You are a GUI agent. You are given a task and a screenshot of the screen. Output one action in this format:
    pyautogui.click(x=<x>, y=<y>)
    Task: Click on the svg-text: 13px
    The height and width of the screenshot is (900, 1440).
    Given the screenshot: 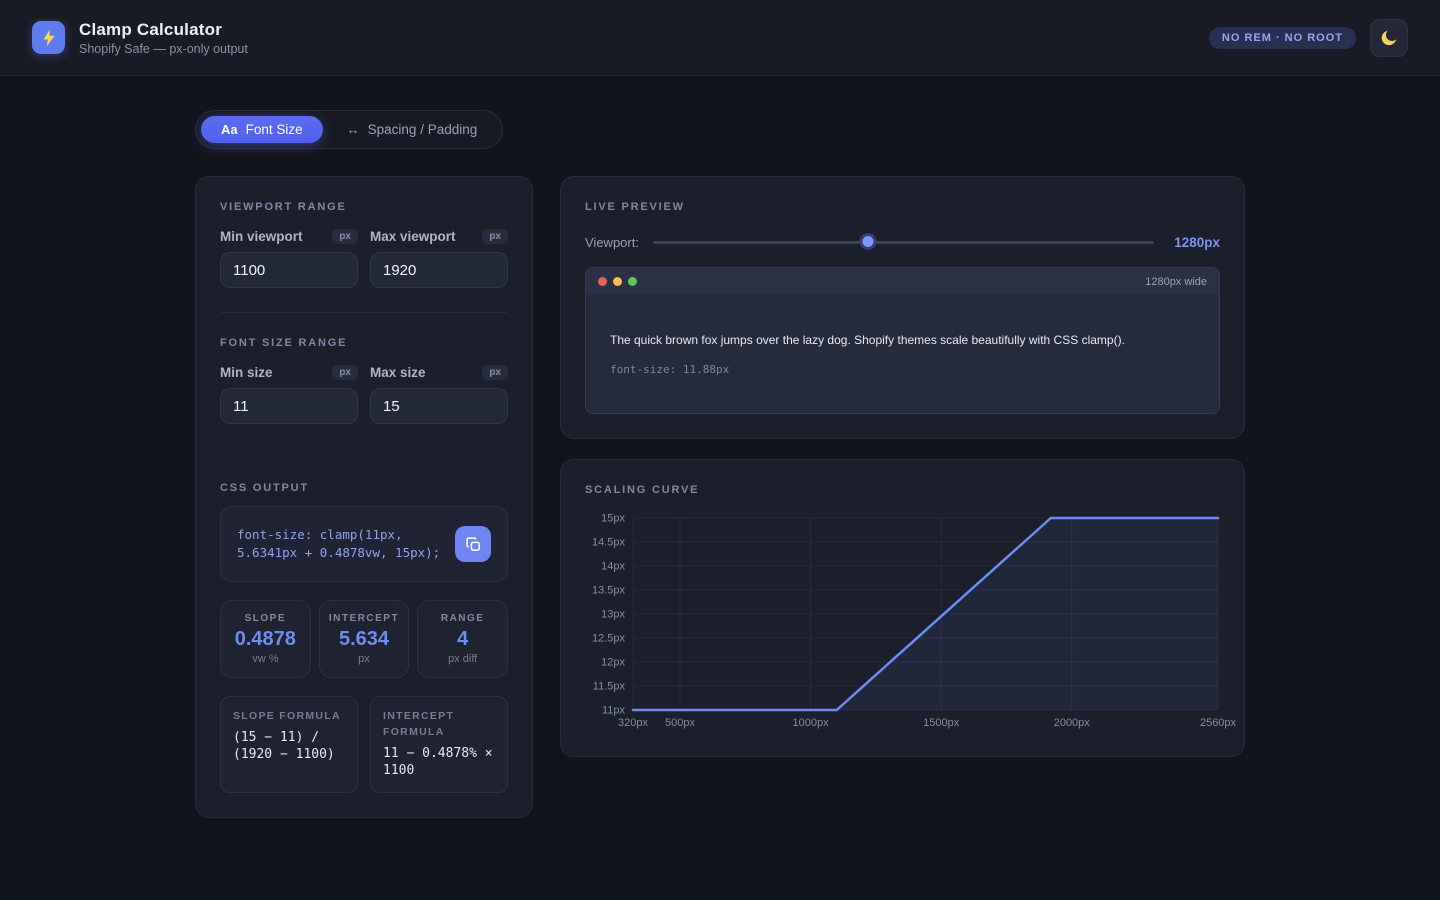 What is the action you would take?
    pyautogui.click(x=613, y=615)
    